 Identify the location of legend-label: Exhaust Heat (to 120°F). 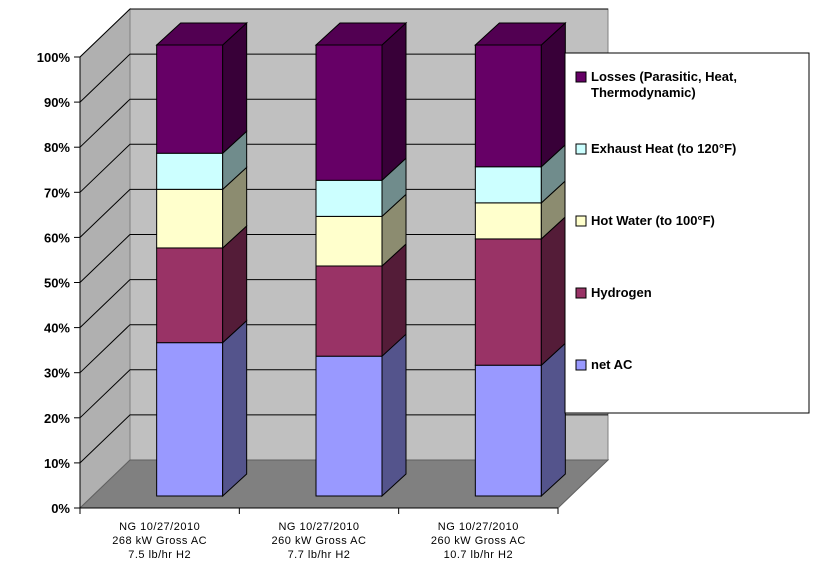
(663, 148).